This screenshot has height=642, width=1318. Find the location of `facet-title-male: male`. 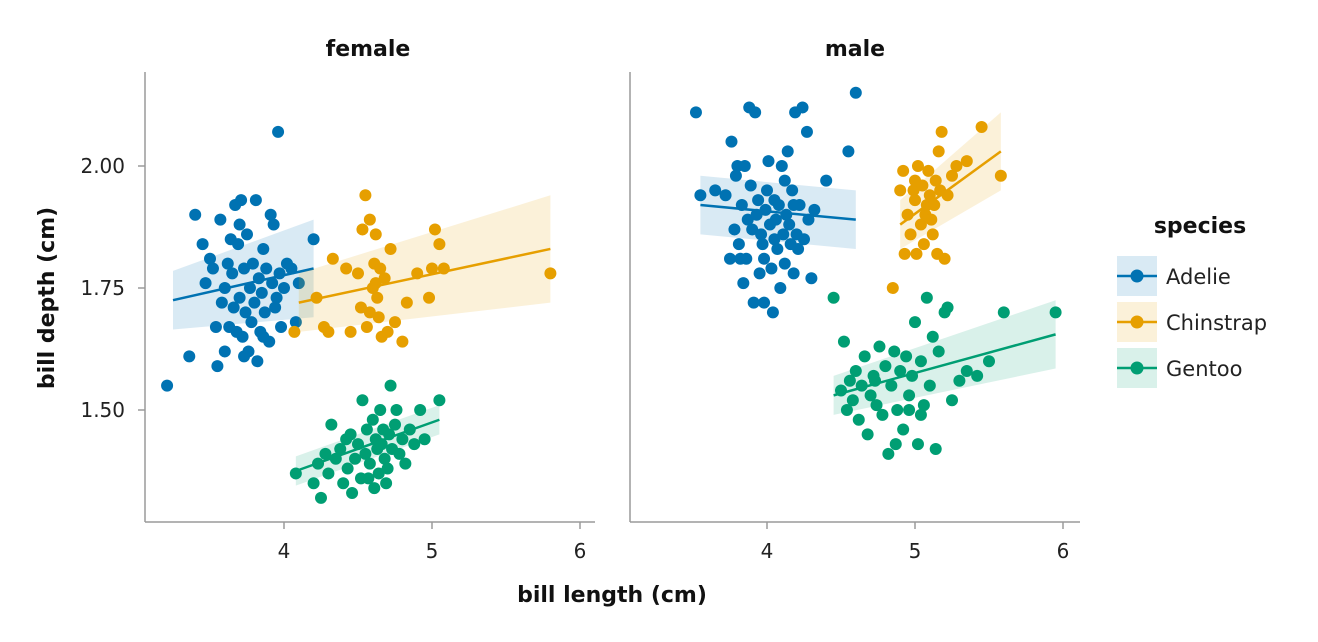

facet-title-male: male is located at coordinates (855, 49).